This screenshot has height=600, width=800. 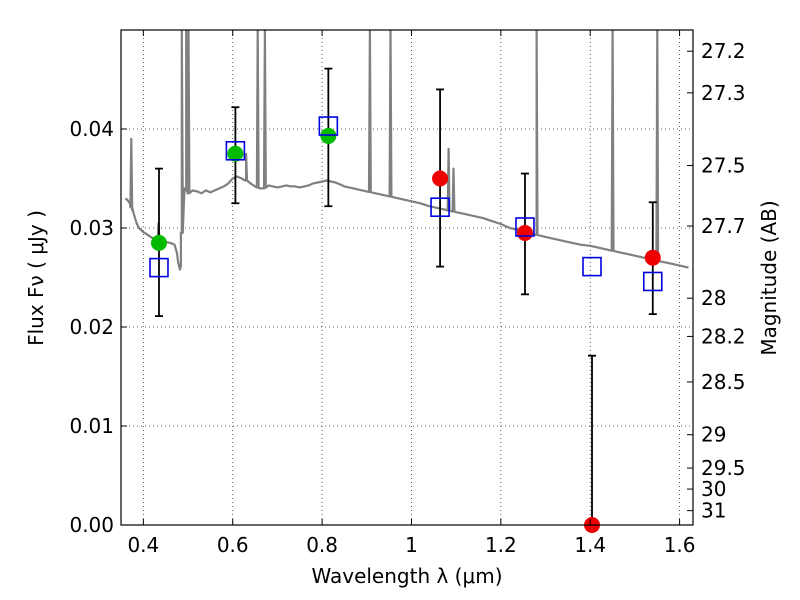 I want to click on right-tick-label: 30, so click(x=713, y=489).